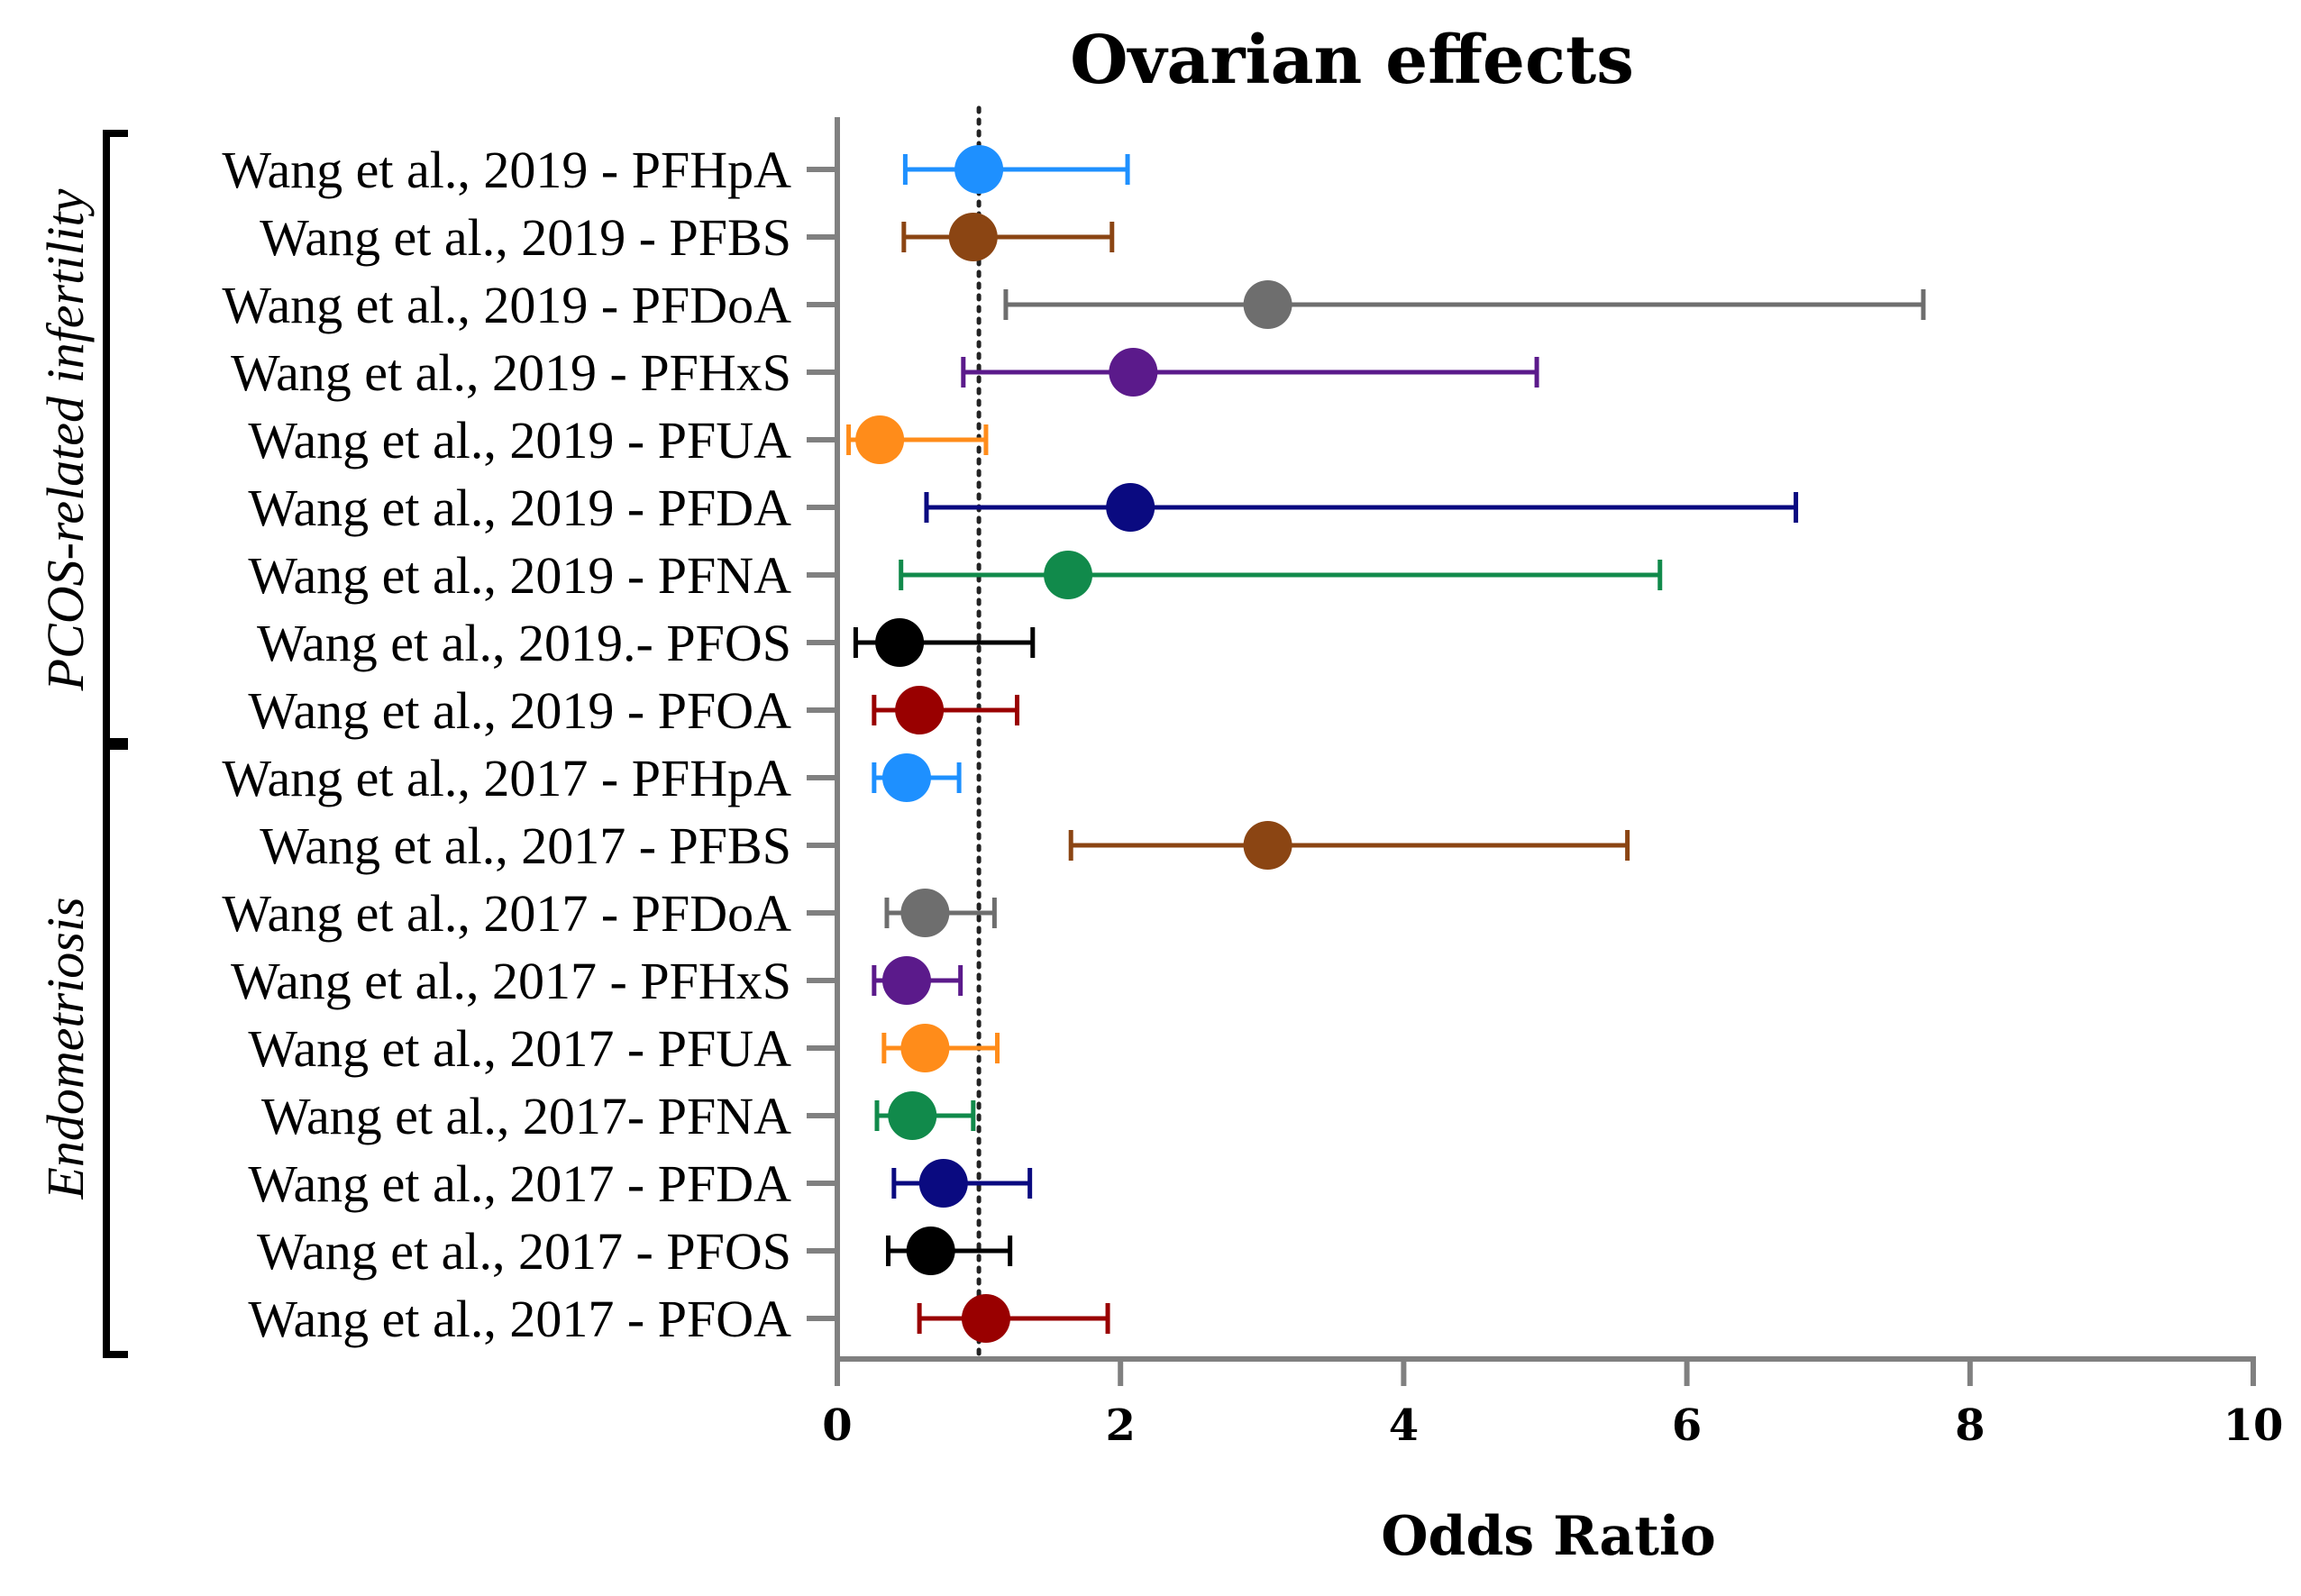 The height and width of the screenshot is (1596, 2301). Describe the element at coordinates (519, 1048) in the screenshot. I see `row-label: Wang et al., 2017 - PFUA` at that location.